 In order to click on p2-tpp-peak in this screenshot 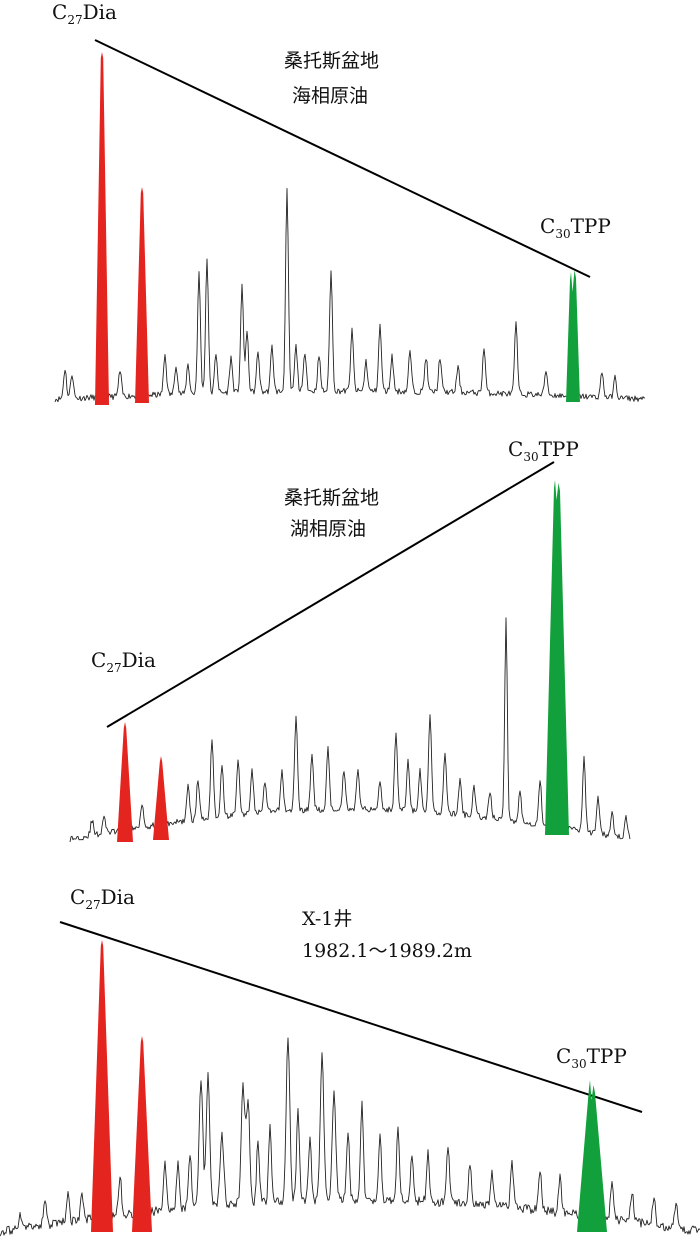, I will do `click(557, 657)`.